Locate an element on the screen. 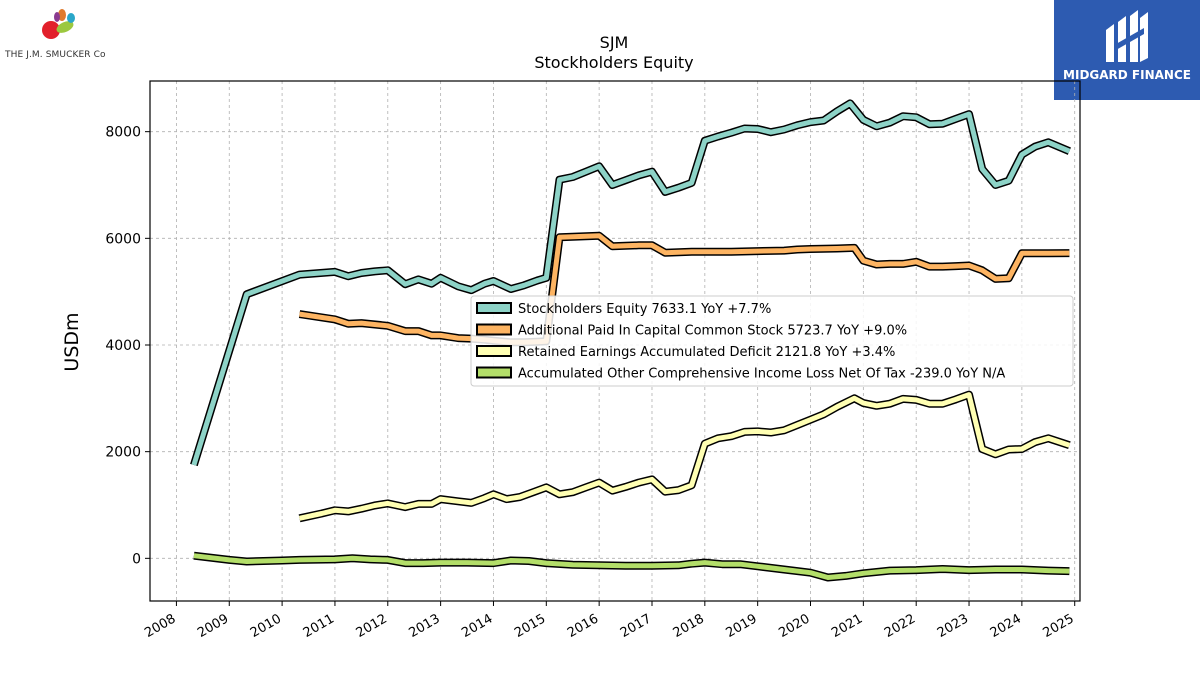 The height and width of the screenshot is (675, 1200). x-tick-label: 2024 is located at coordinates (1006, 626).